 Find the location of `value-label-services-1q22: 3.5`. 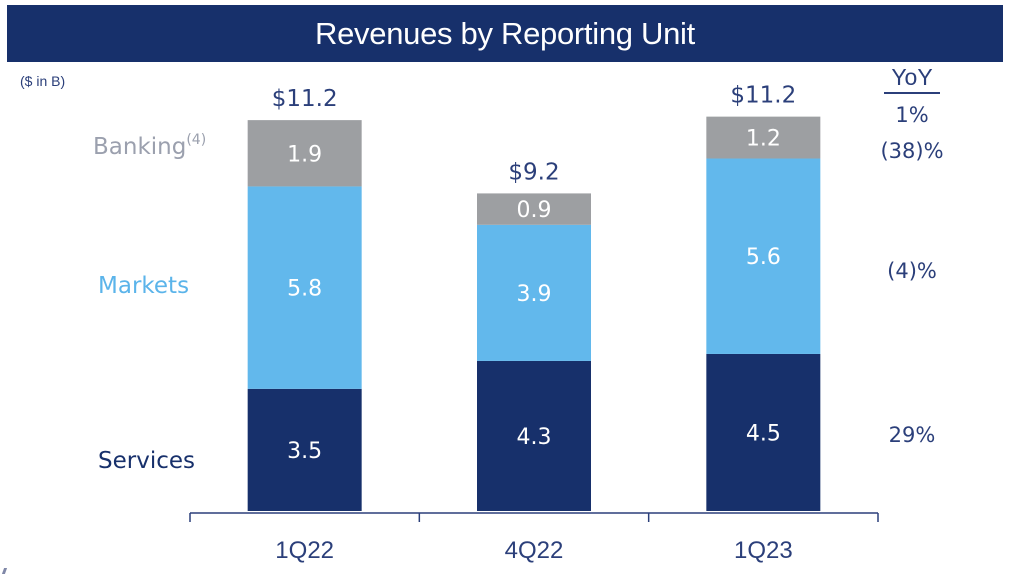

value-label-services-1q22: 3.5 is located at coordinates (304, 451).